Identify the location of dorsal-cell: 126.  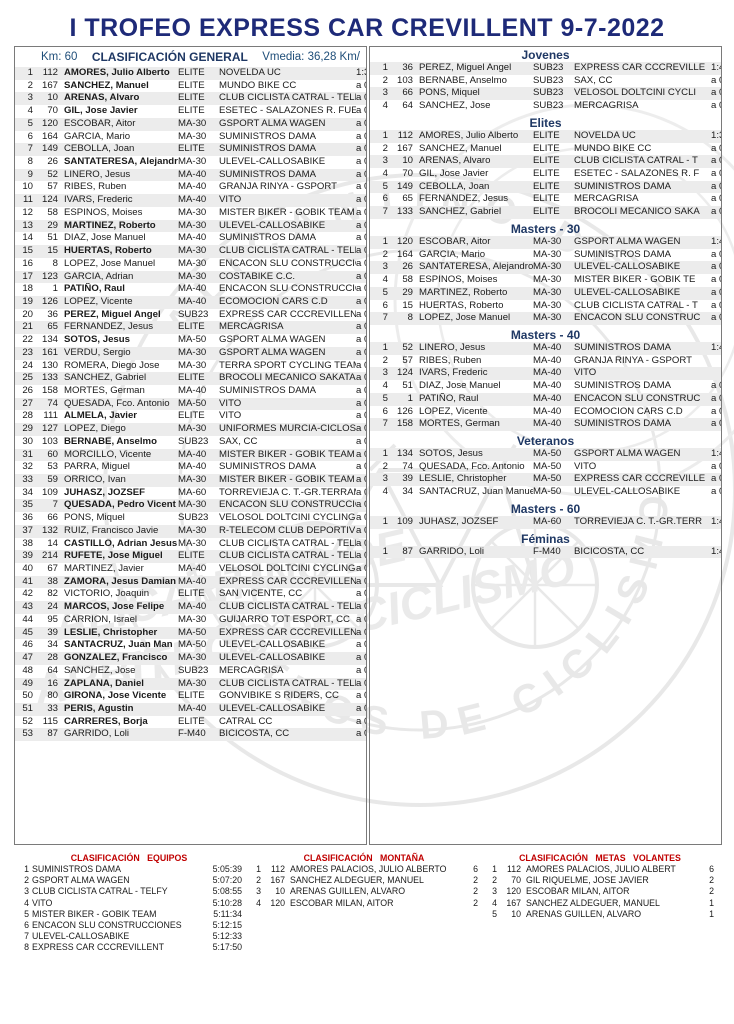
(404, 411).